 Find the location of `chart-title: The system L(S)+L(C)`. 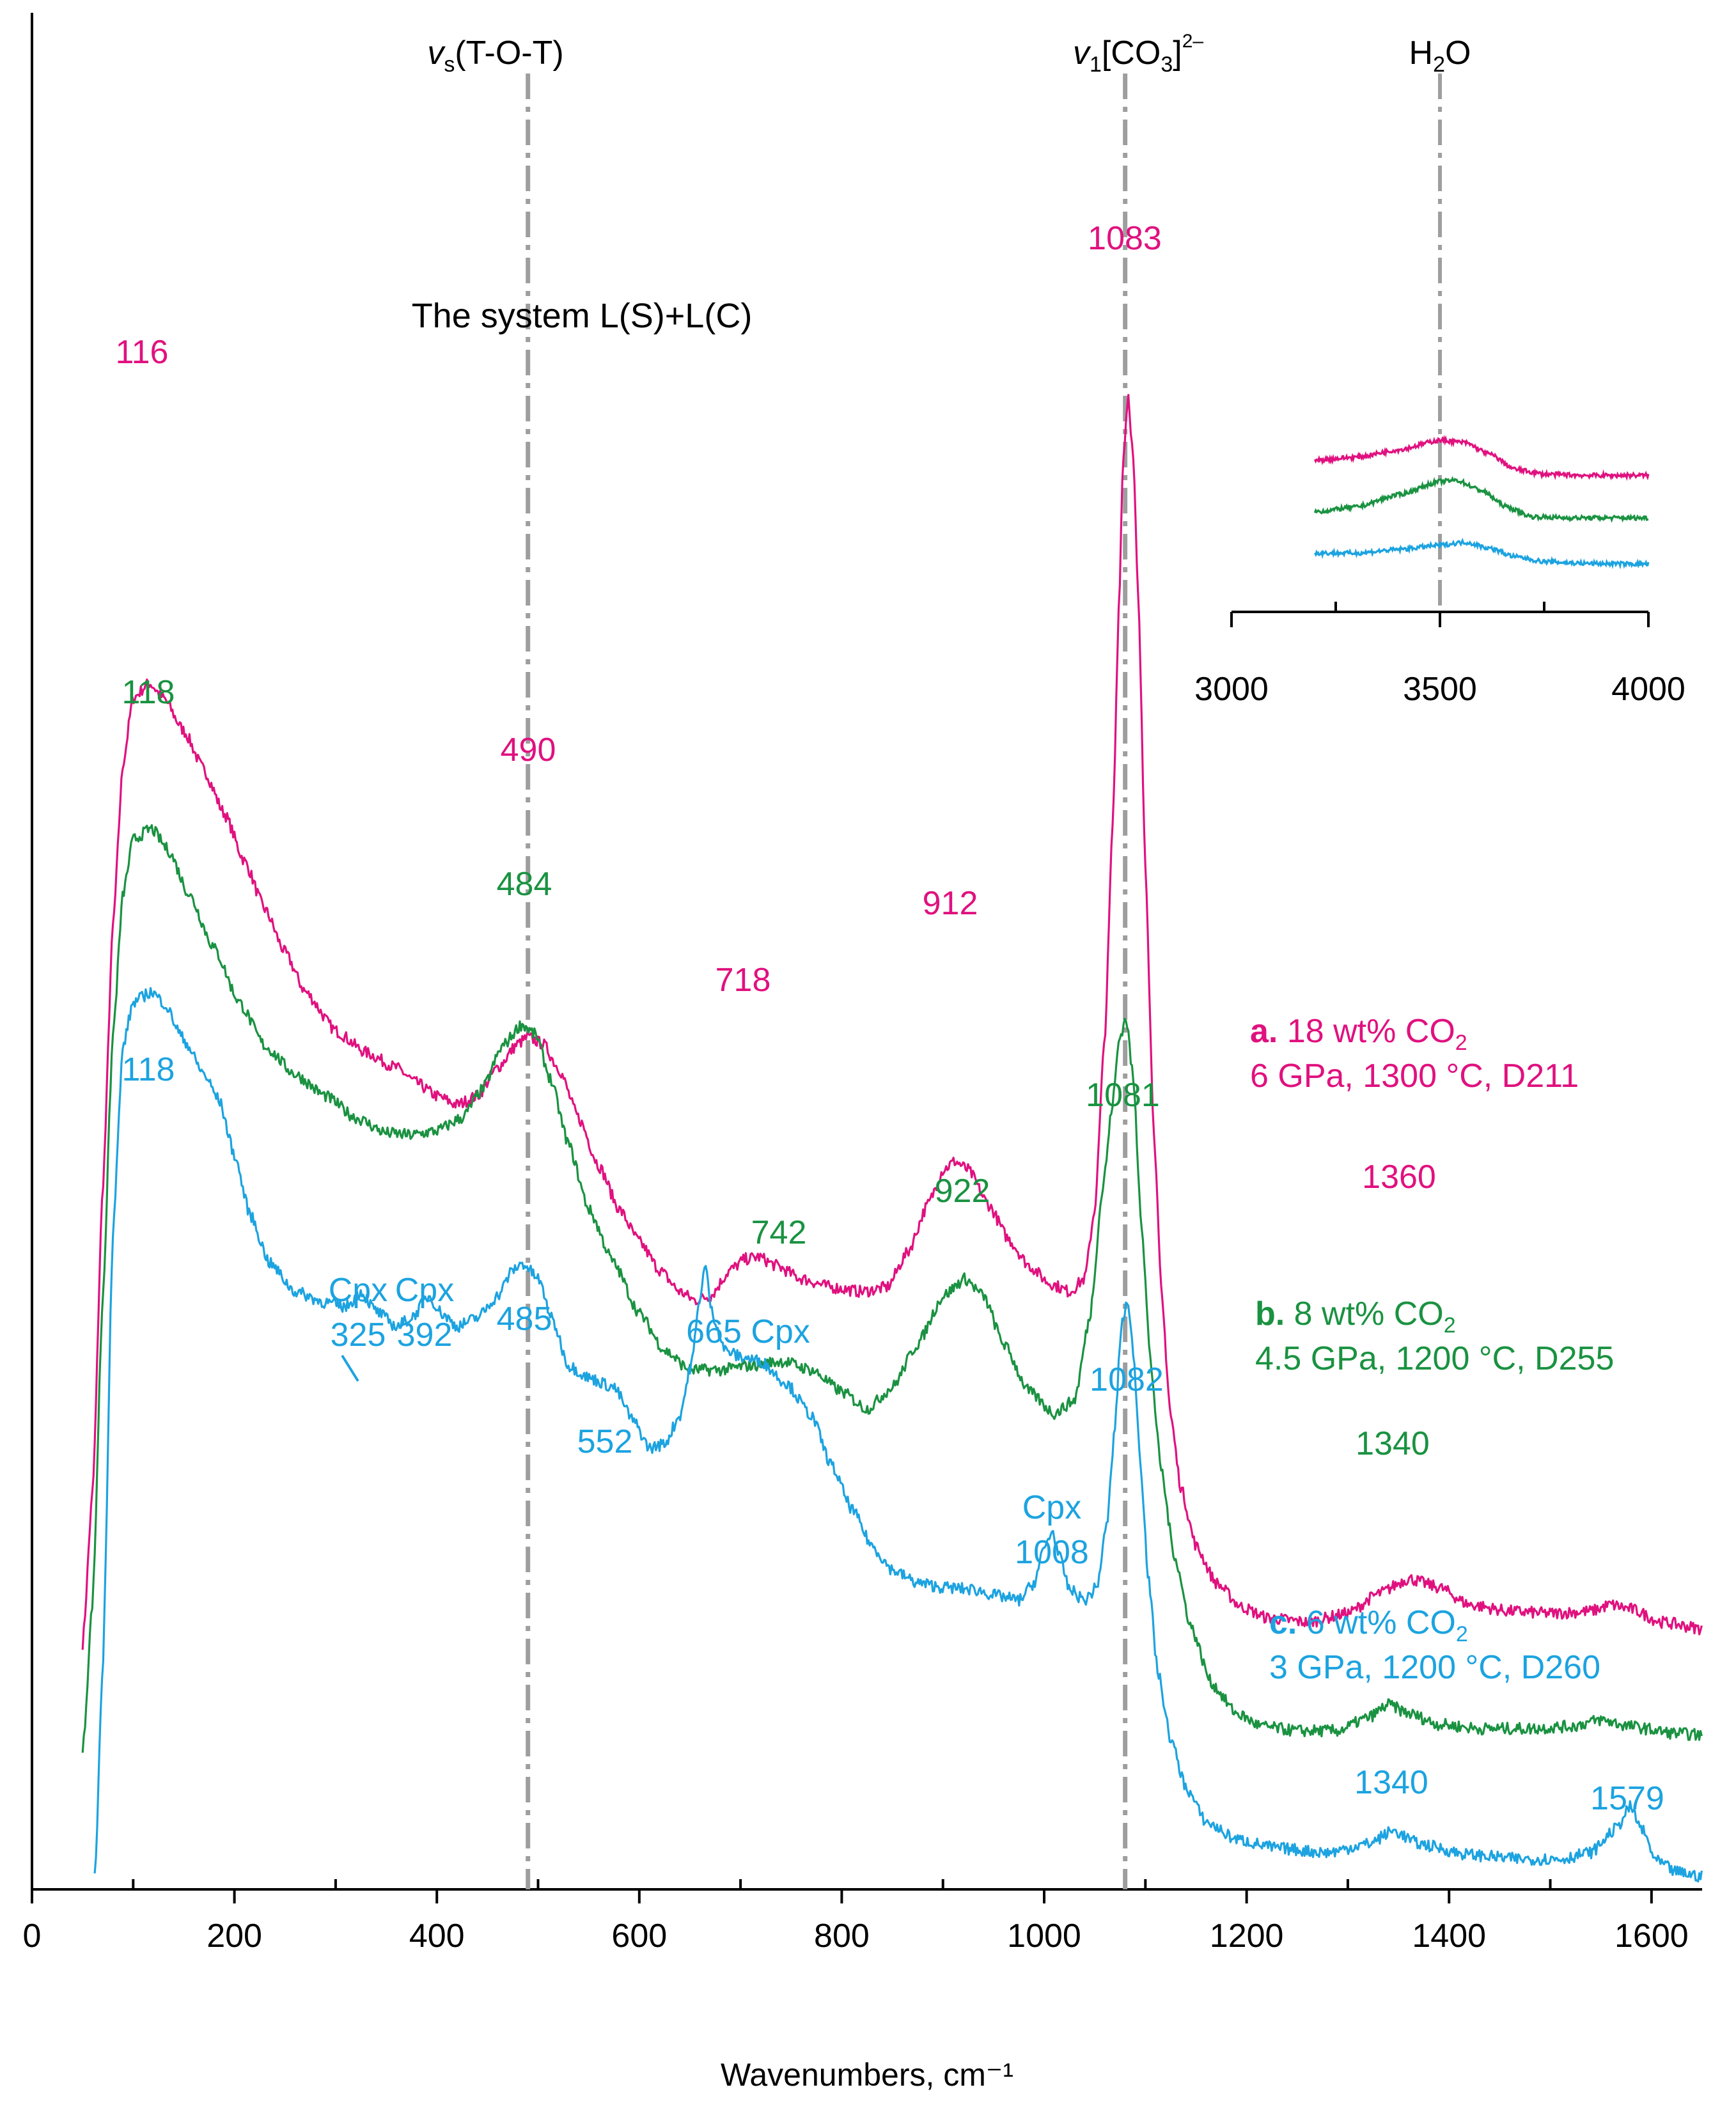

chart-title: The system L(S)+L(C) is located at coordinates (582, 316).